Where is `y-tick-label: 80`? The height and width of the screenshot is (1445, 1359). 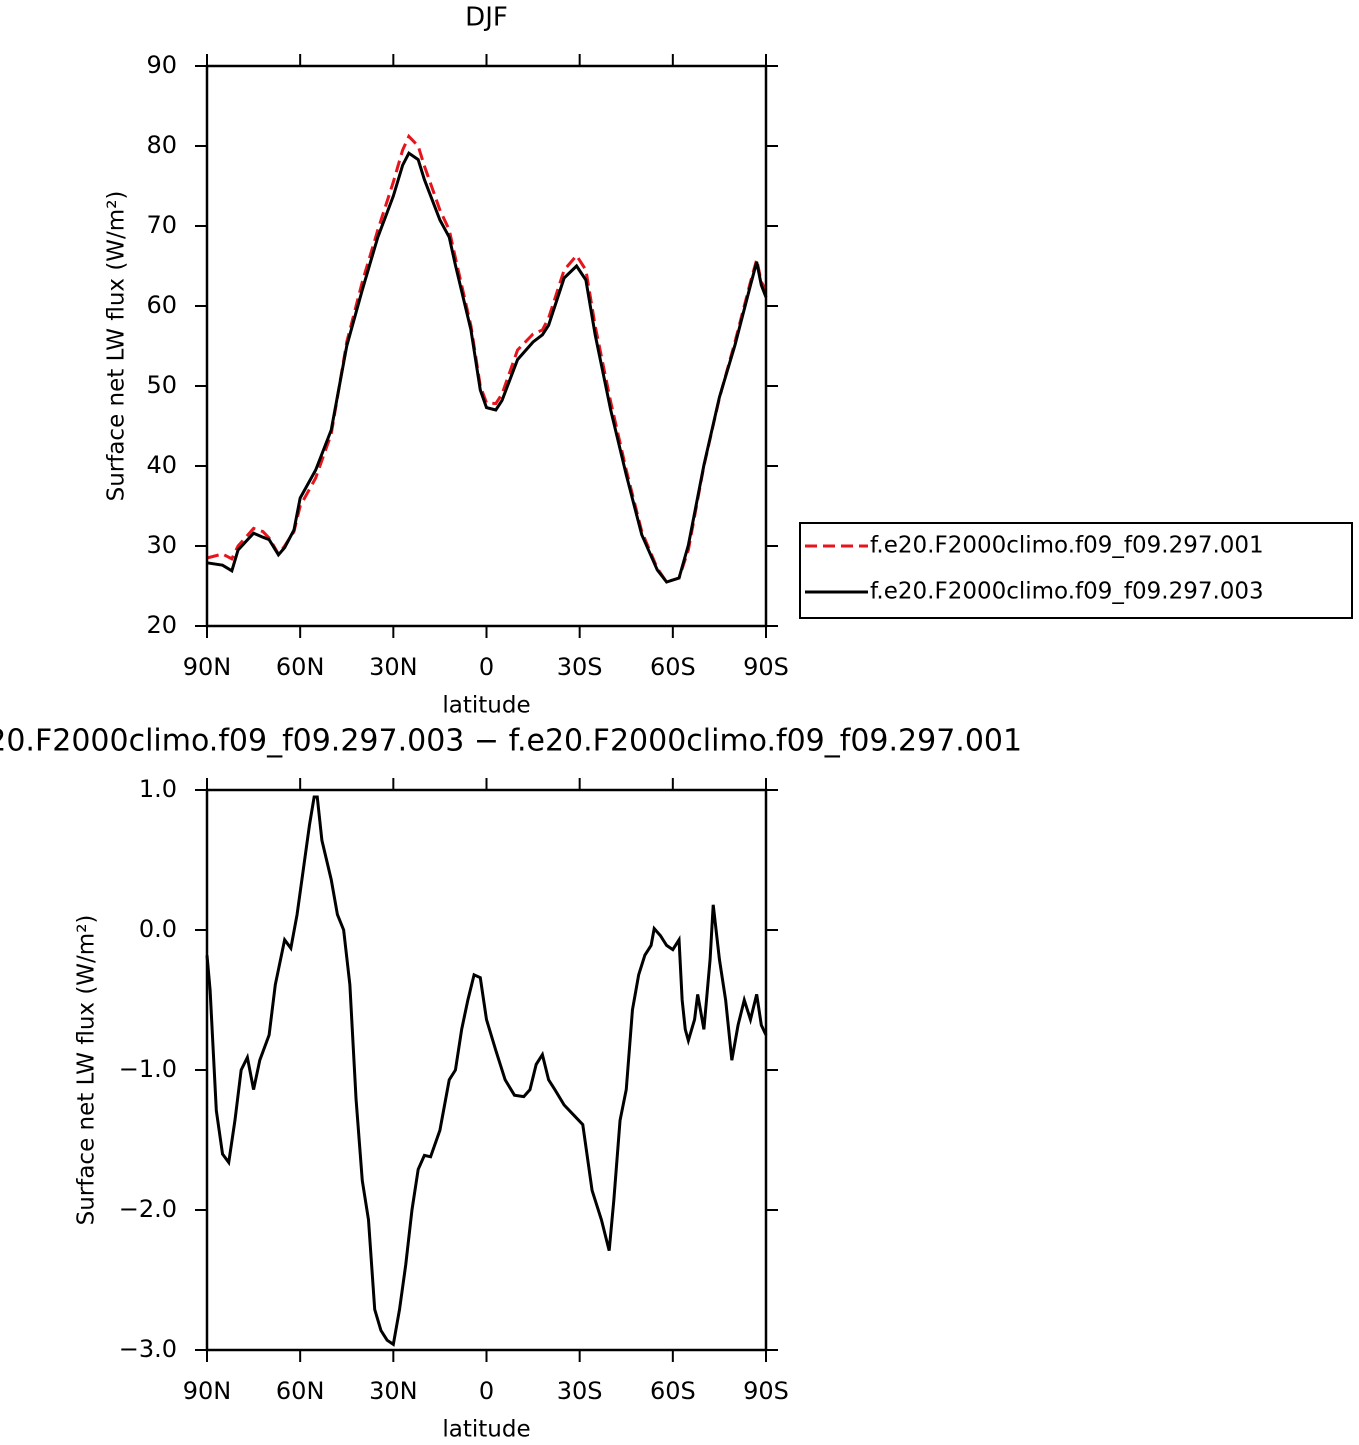 y-tick-label: 80 is located at coordinates (161, 145).